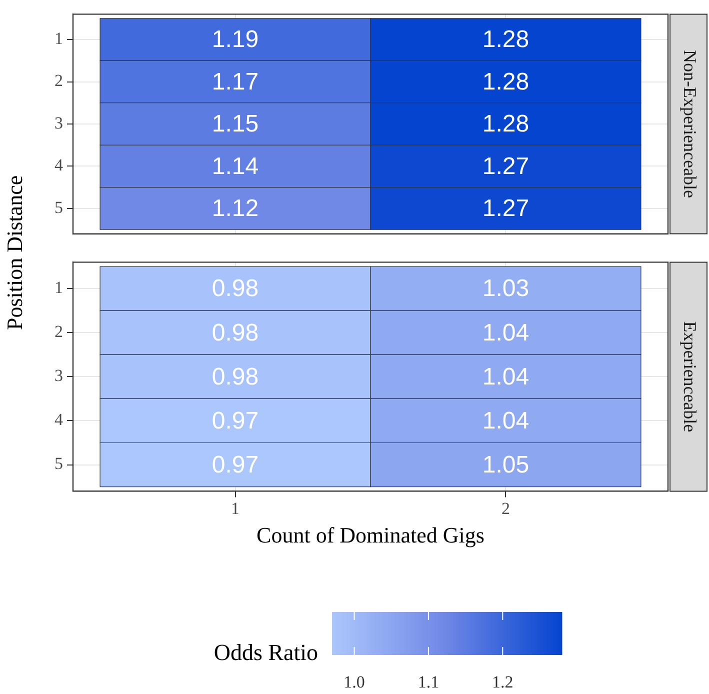 This screenshot has width=709, height=694. I want to click on color-bar-title: Odds Ratio, so click(266, 653).